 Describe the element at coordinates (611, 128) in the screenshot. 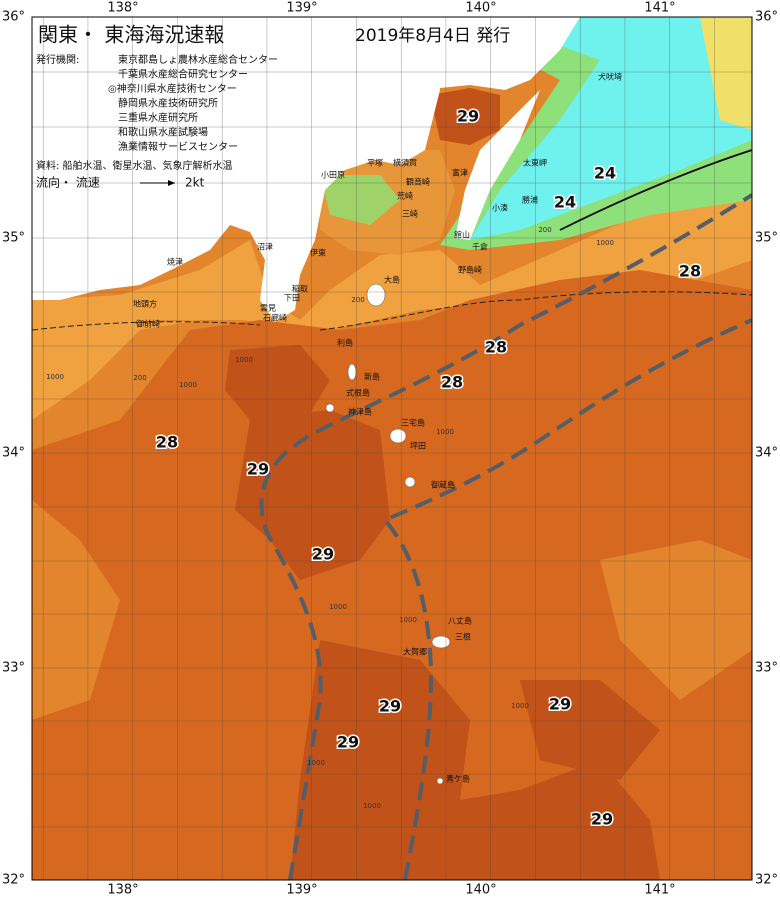

I see `cold-water` at that location.